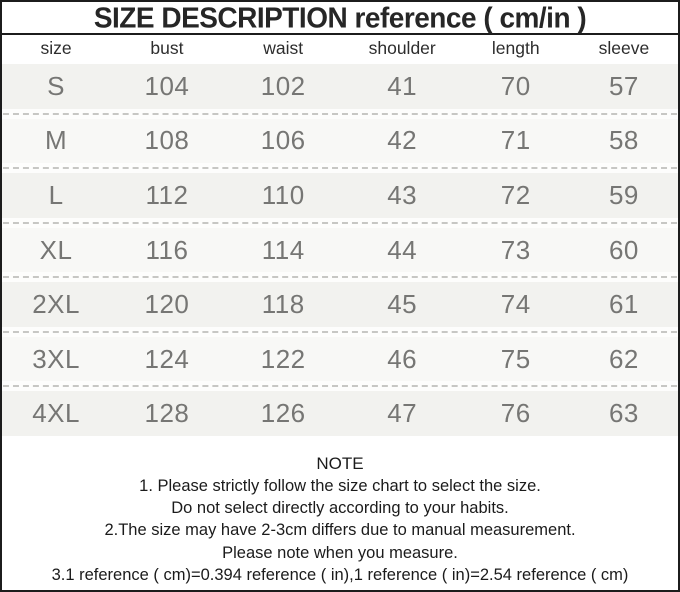  I want to click on column-header-size: size, so click(56, 48).